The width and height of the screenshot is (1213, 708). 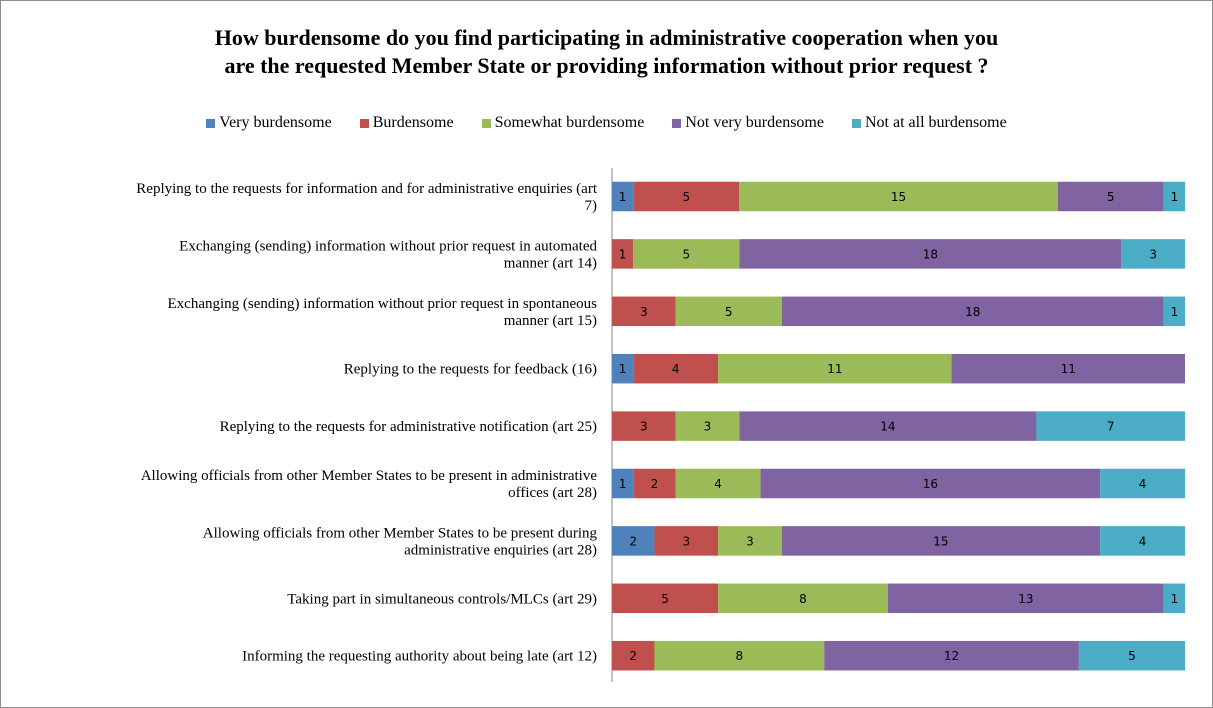 What do you see at coordinates (413, 122) in the screenshot?
I see `legend-label: Burdensome` at bounding box center [413, 122].